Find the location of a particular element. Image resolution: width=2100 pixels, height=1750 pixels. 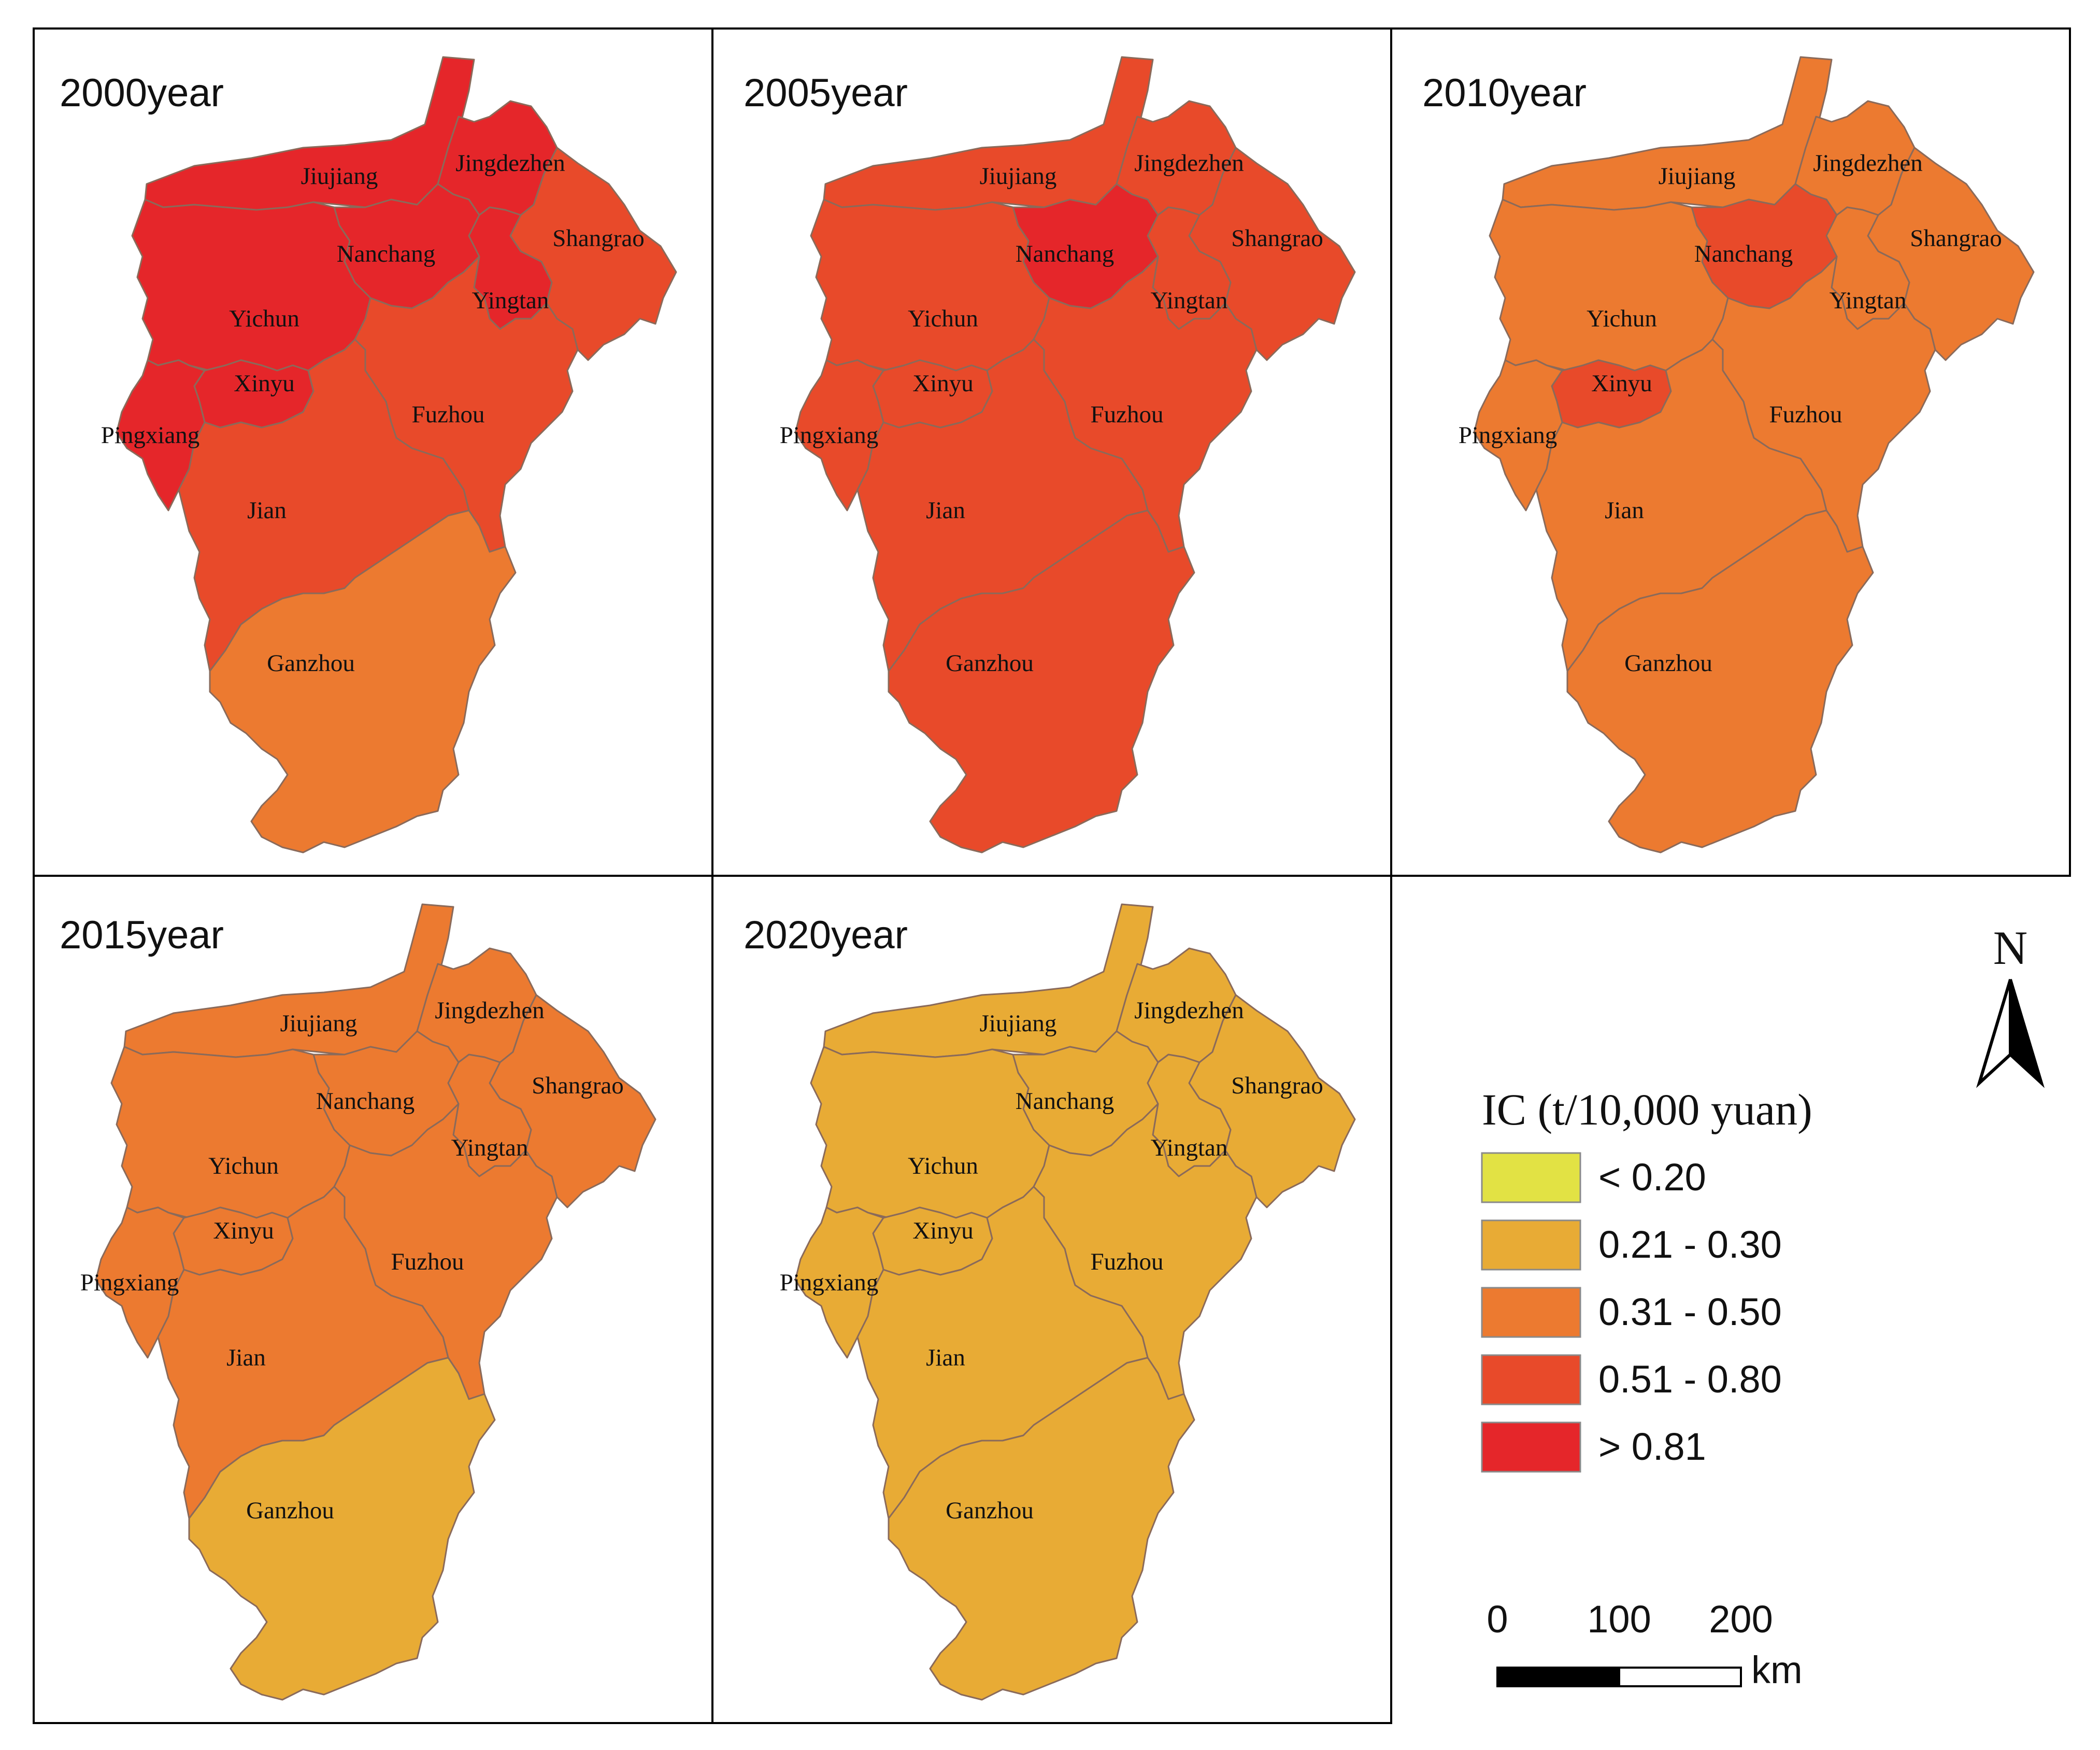

legend-item: > 0.81 is located at coordinates (1593, 1447).